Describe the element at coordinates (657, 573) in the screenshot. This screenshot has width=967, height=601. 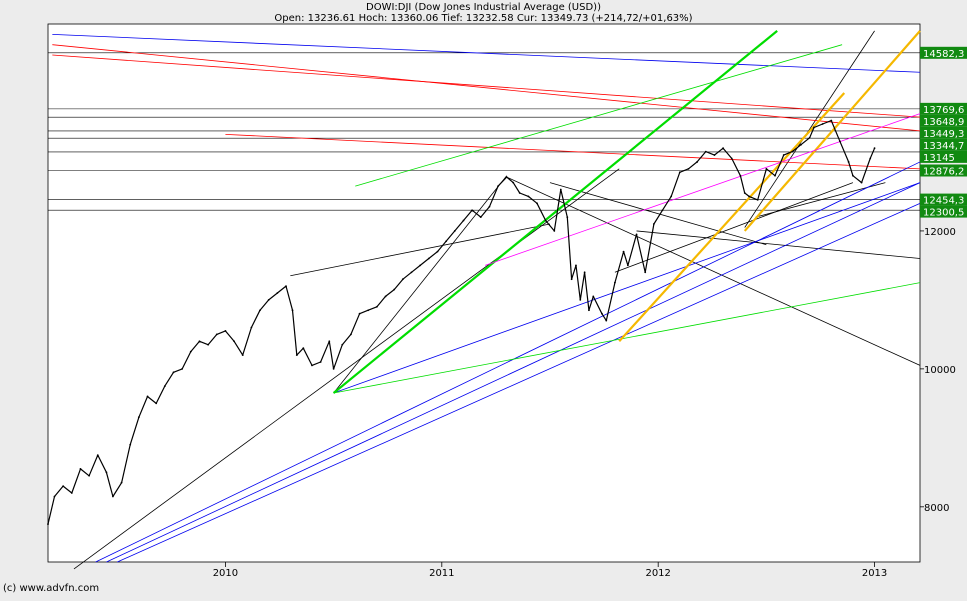
I see `x-tick-label: 2012` at that location.